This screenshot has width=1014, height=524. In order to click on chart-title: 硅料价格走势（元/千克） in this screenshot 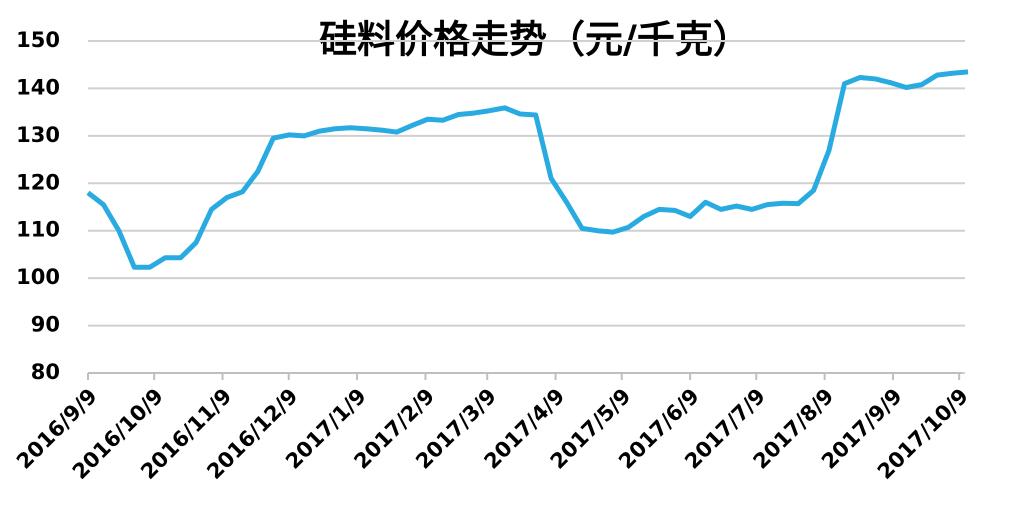, I will do `click(535, 40)`.